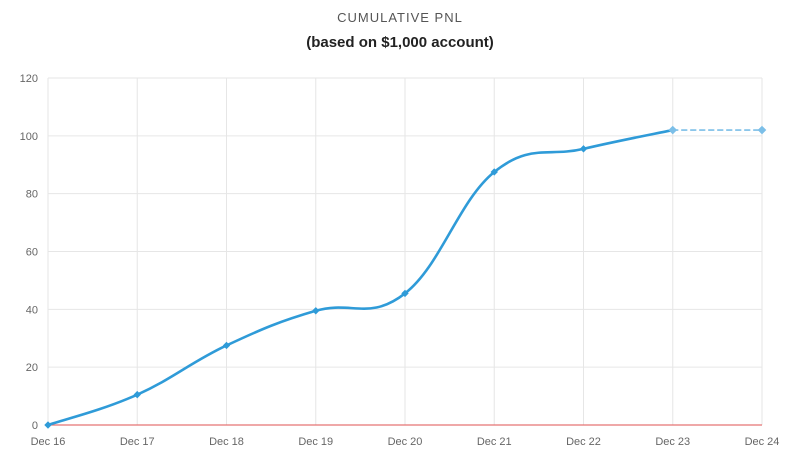 The image size is (800, 465). What do you see at coordinates (226, 442) in the screenshot?
I see `x-tick-label: Dec 18` at bounding box center [226, 442].